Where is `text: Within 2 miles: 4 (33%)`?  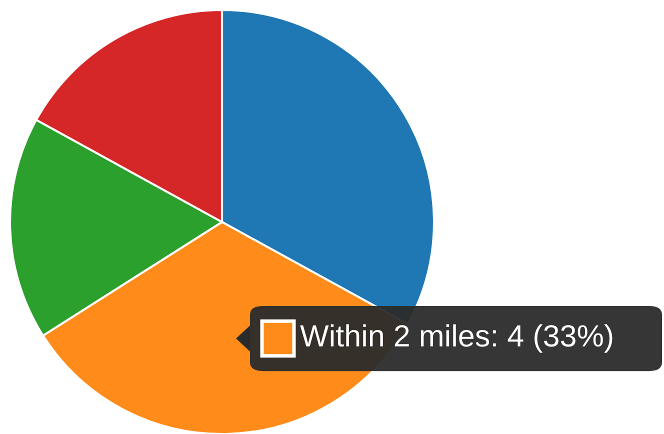
text: Within 2 miles: 4 (33%) is located at coordinates (456, 338).